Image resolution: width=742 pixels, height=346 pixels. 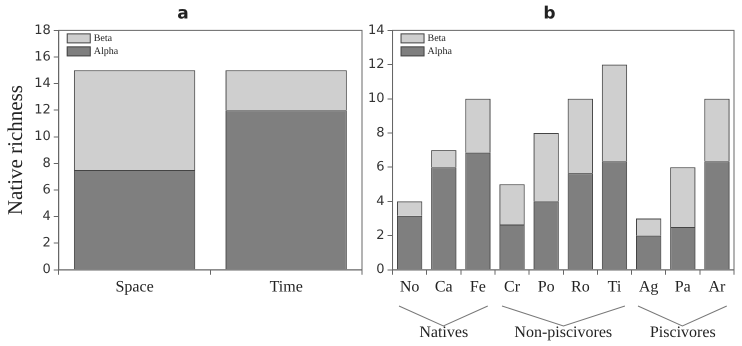 What do you see at coordinates (683, 333) in the screenshot?
I see `text: Piscivores` at bounding box center [683, 333].